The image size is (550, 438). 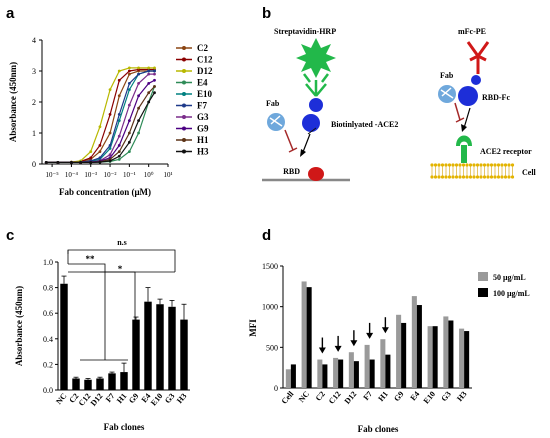 I want to click on panel-a-legend-label: G3, so click(x=203, y=117).